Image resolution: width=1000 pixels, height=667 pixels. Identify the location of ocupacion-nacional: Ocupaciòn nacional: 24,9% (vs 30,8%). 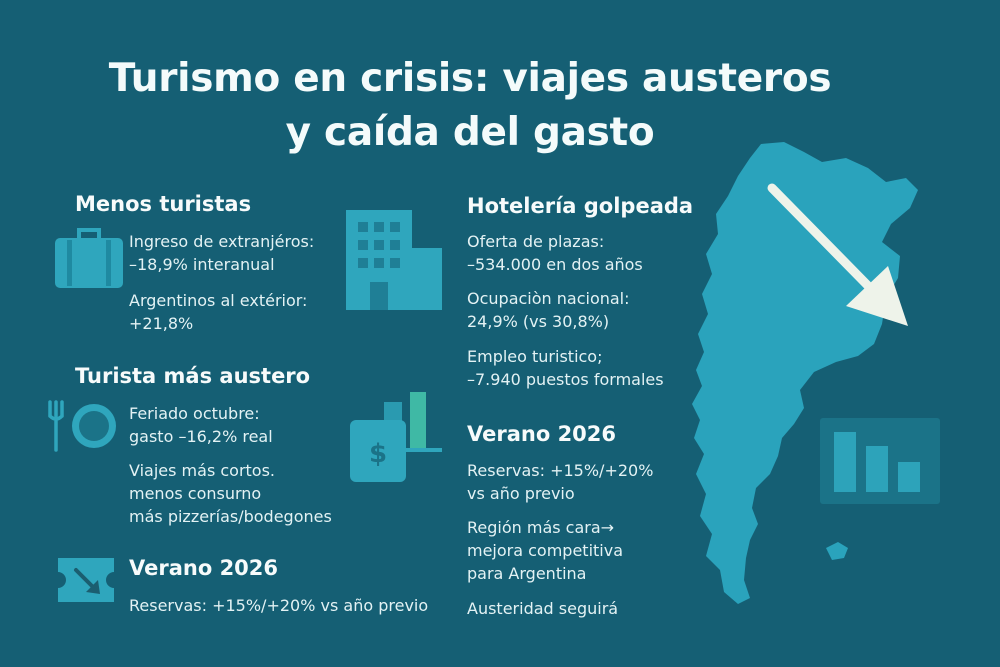
(548, 310).